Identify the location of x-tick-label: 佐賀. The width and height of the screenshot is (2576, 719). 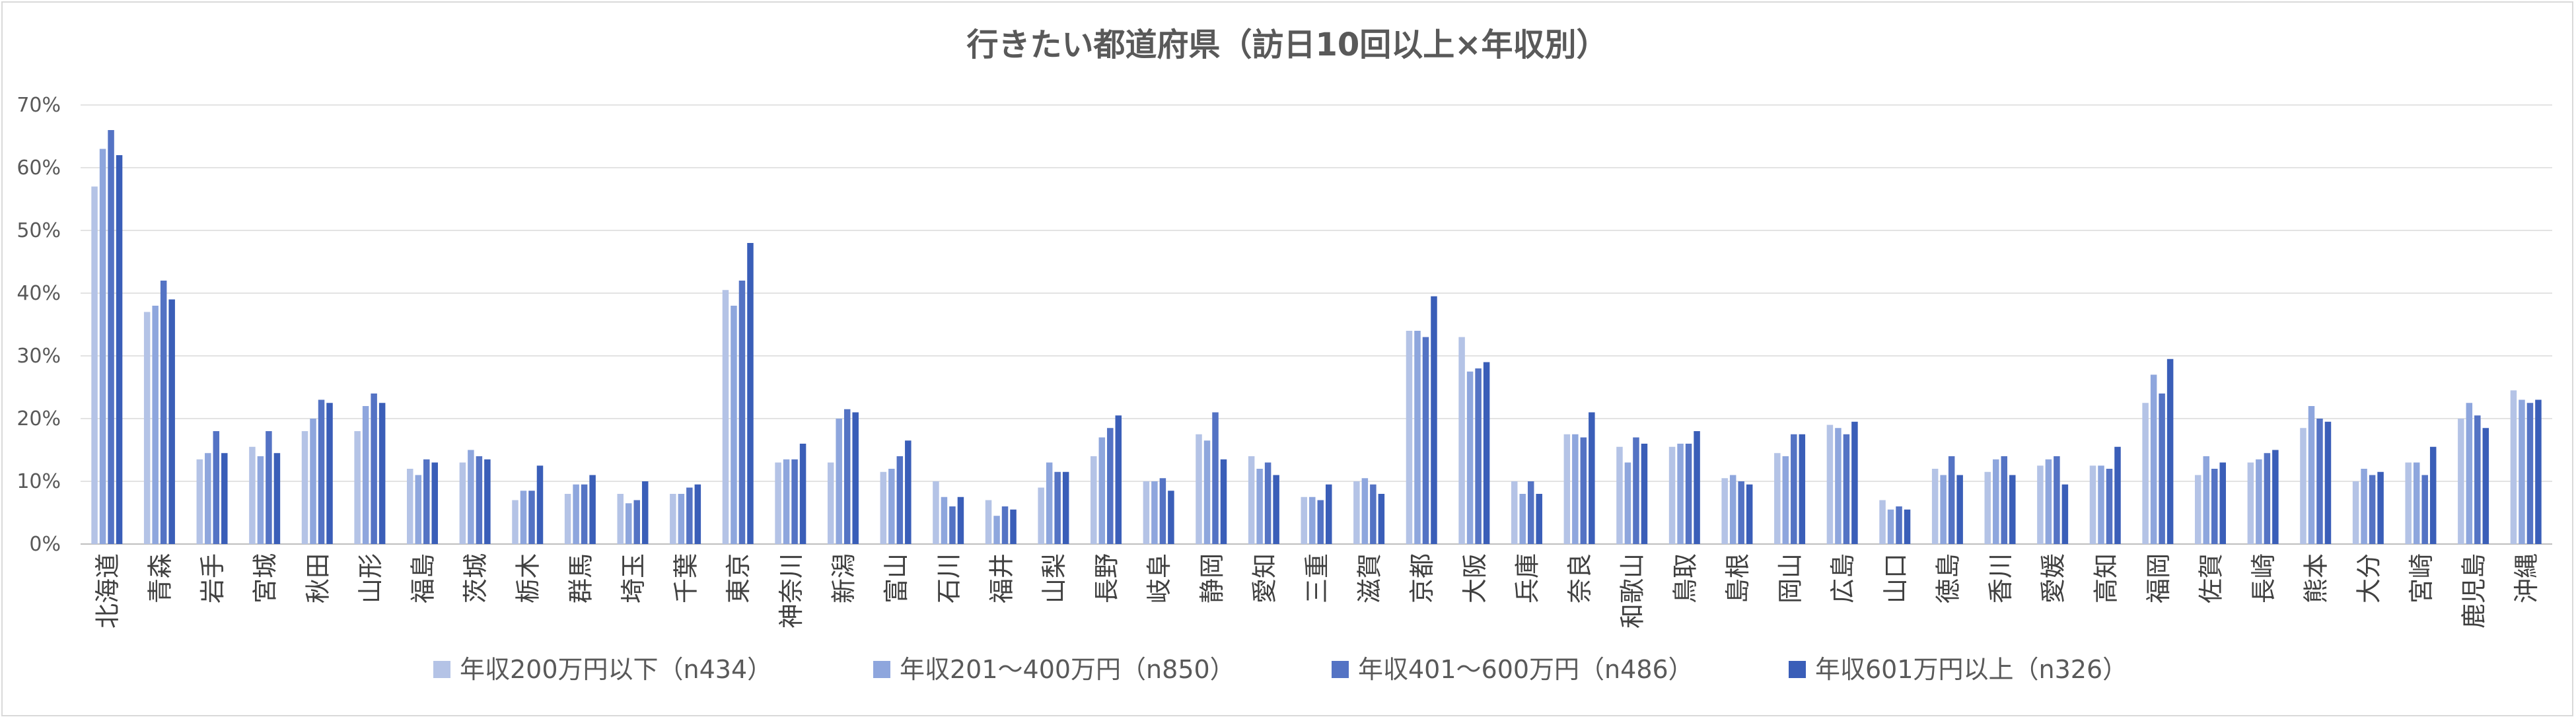
(2210, 578).